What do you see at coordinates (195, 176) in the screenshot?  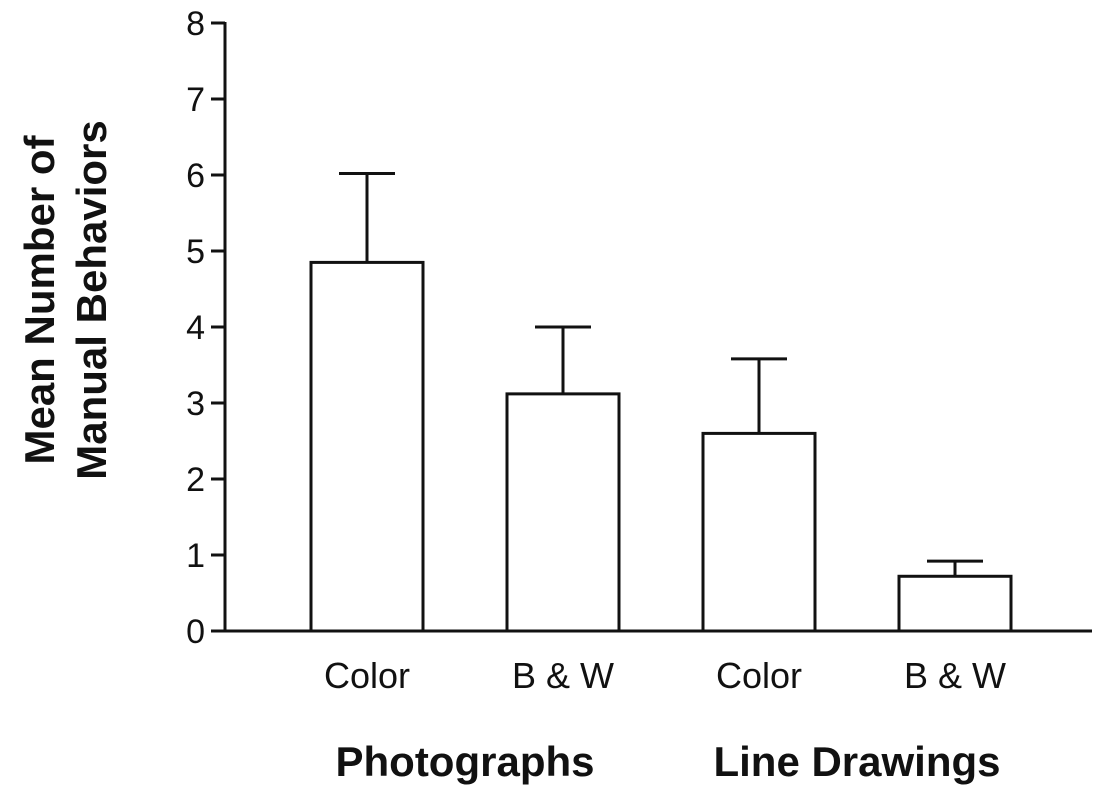 I see `y-tick-label: 6` at bounding box center [195, 176].